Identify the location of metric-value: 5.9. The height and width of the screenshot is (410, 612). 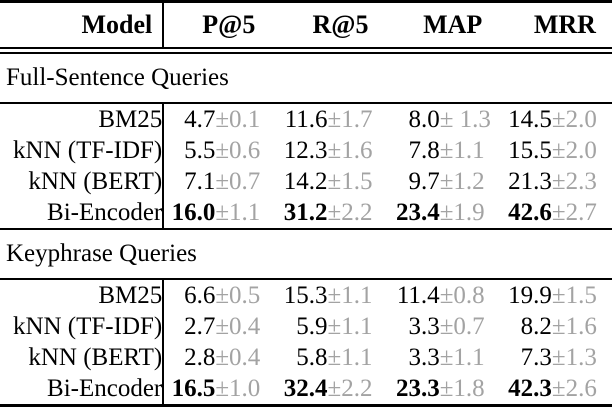
(312, 326).